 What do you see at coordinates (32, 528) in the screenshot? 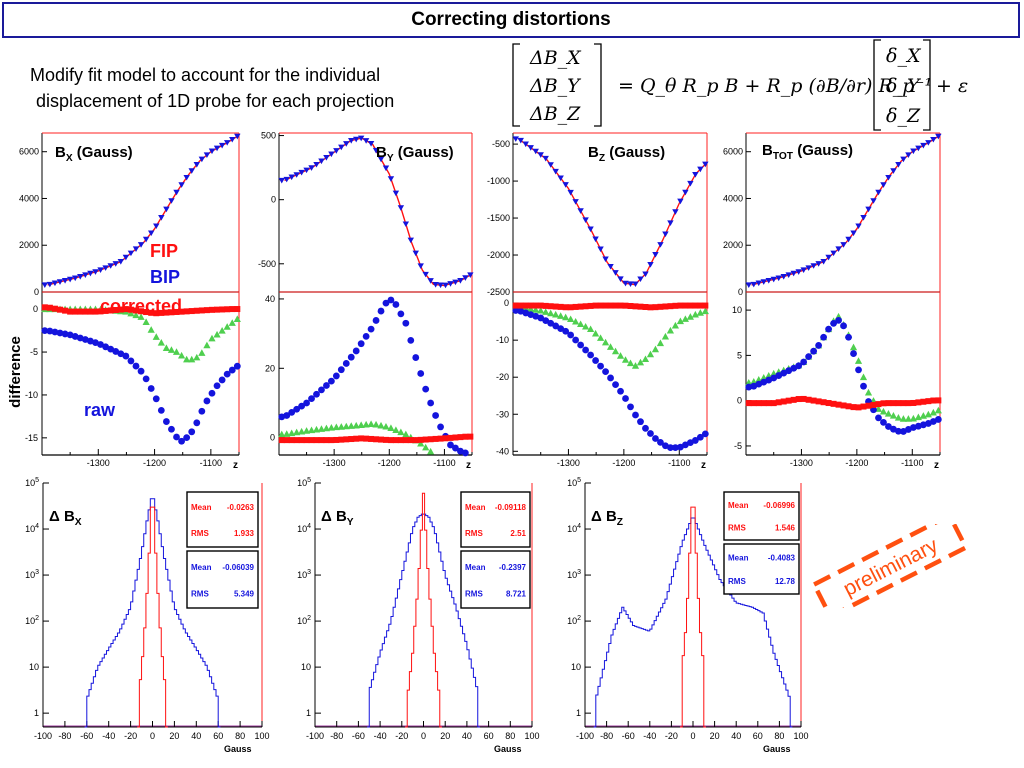
I see `hist-hx-ytick: 104` at bounding box center [32, 528].